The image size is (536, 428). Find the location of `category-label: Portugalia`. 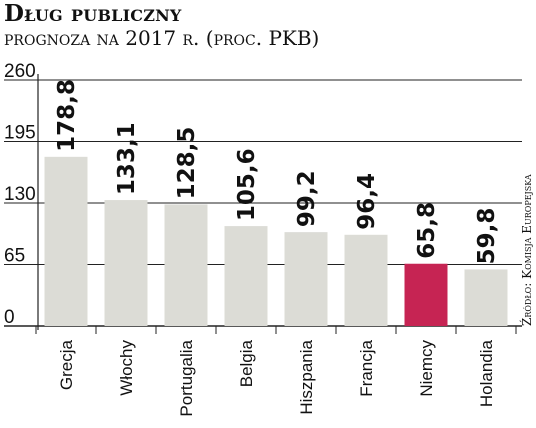

category-label: Portugalia is located at coordinates (186, 377).